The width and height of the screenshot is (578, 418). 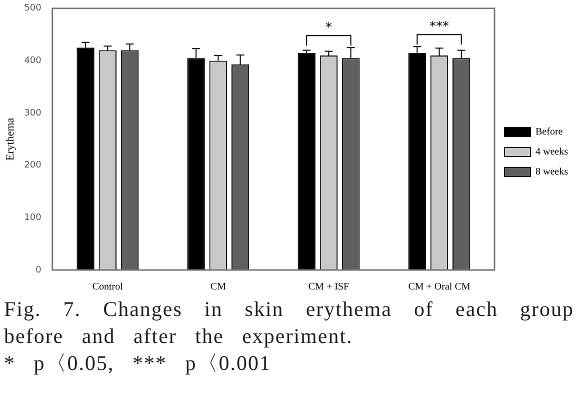 I want to click on y-tick-label: 300, so click(x=33, y=113).